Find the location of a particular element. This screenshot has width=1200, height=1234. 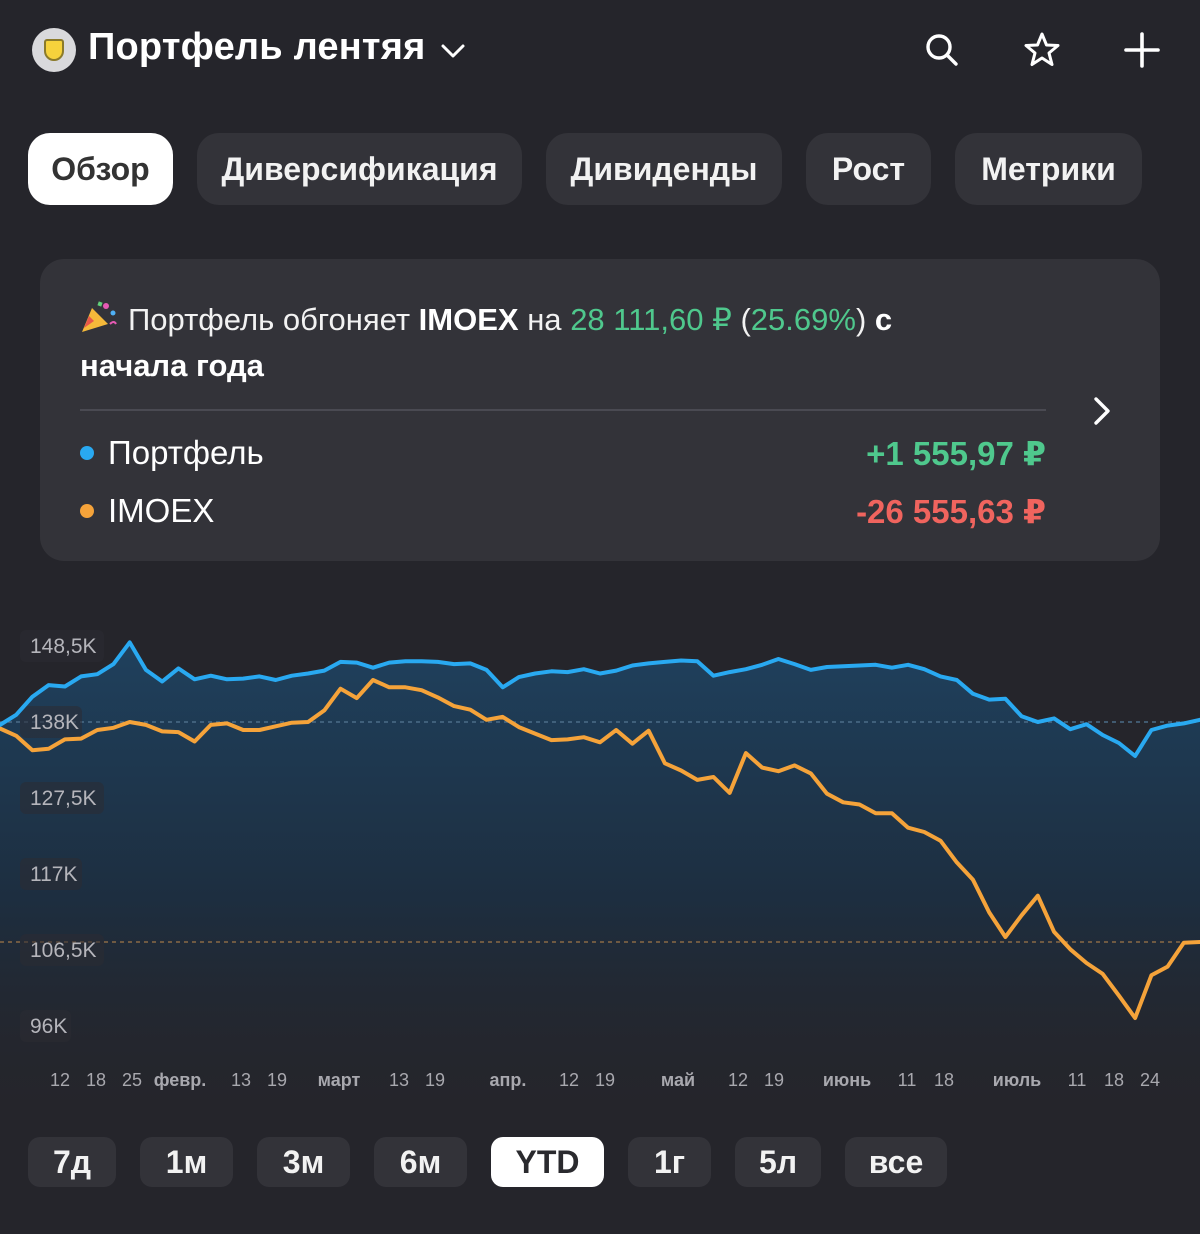

tab-growth: Рост is located at coordinates (868, 169).